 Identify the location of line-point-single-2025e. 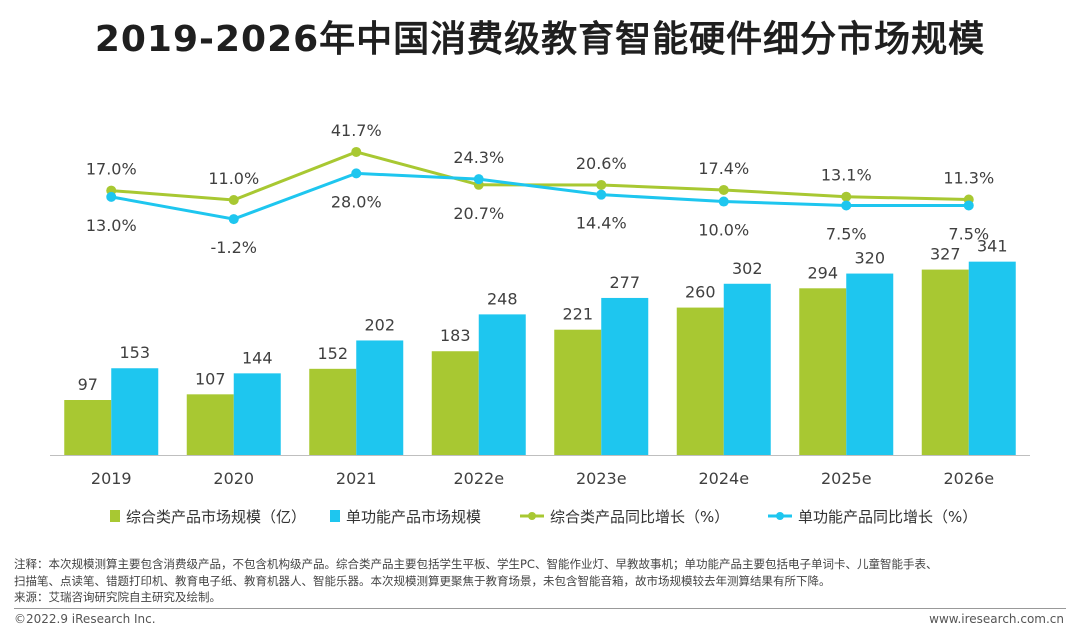
(846, 205).